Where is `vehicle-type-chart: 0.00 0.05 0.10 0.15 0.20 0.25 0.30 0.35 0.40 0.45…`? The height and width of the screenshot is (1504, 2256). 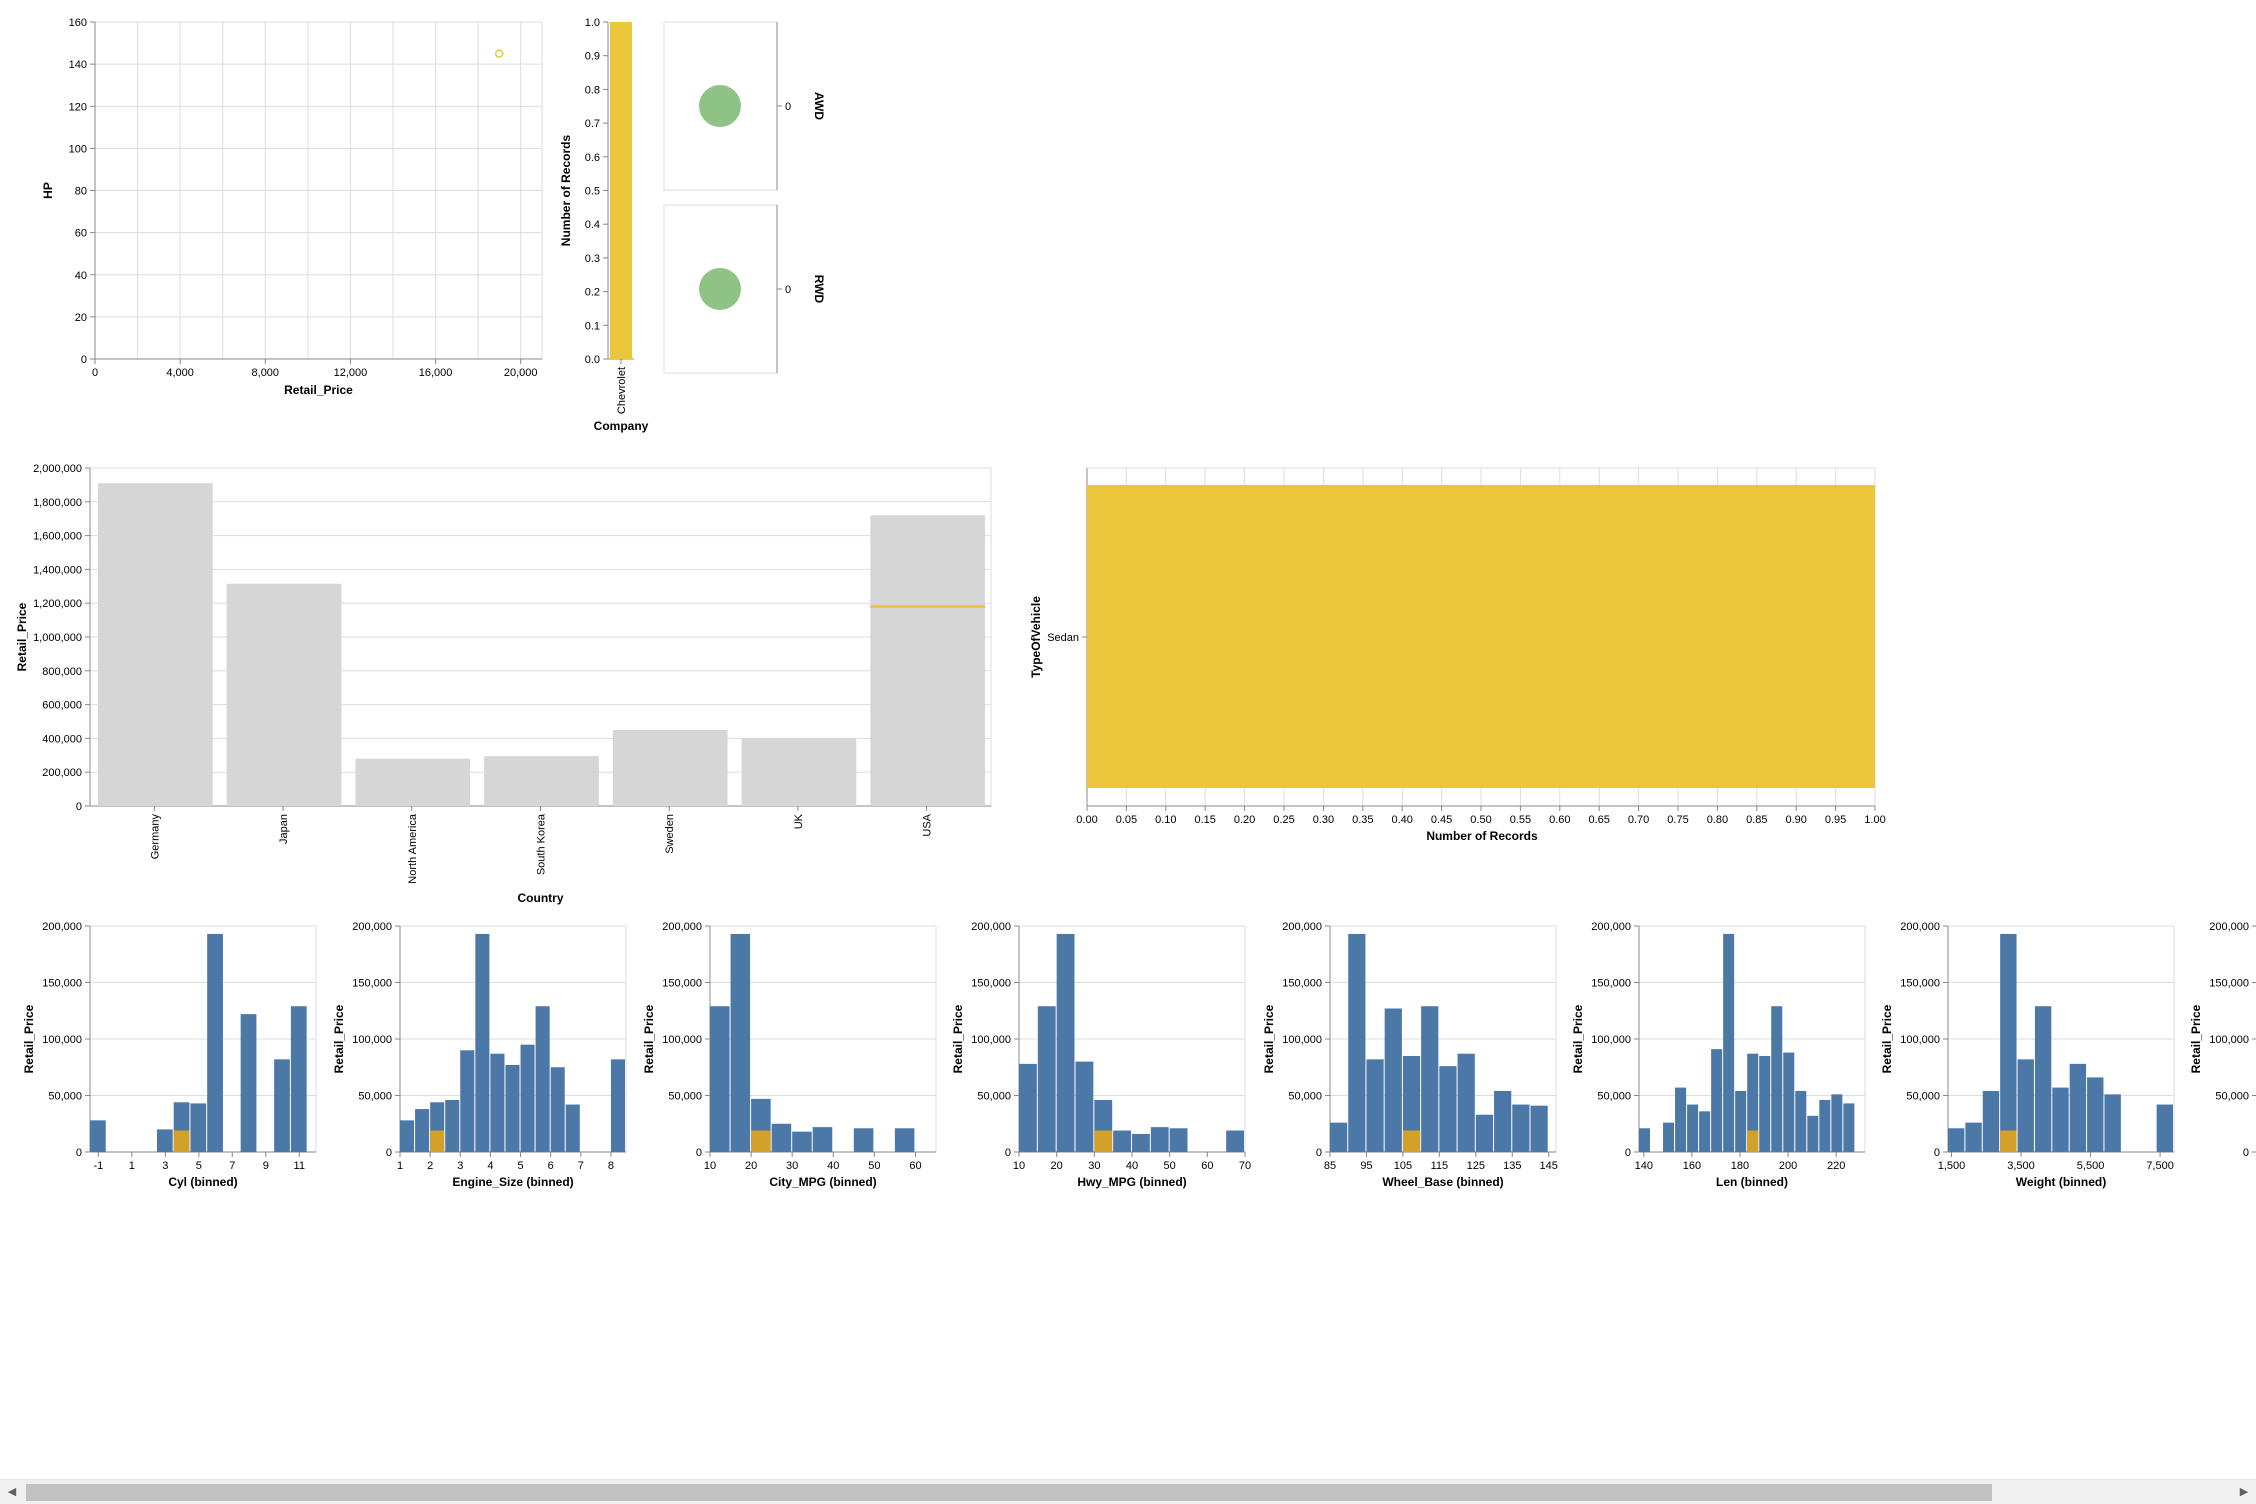 vehicle-type-chart: 0.00 0.05 0.10 0.15 0.20 0.25 0.30 0.35 0.40 0.45… is located at coordinates (1457, 655).